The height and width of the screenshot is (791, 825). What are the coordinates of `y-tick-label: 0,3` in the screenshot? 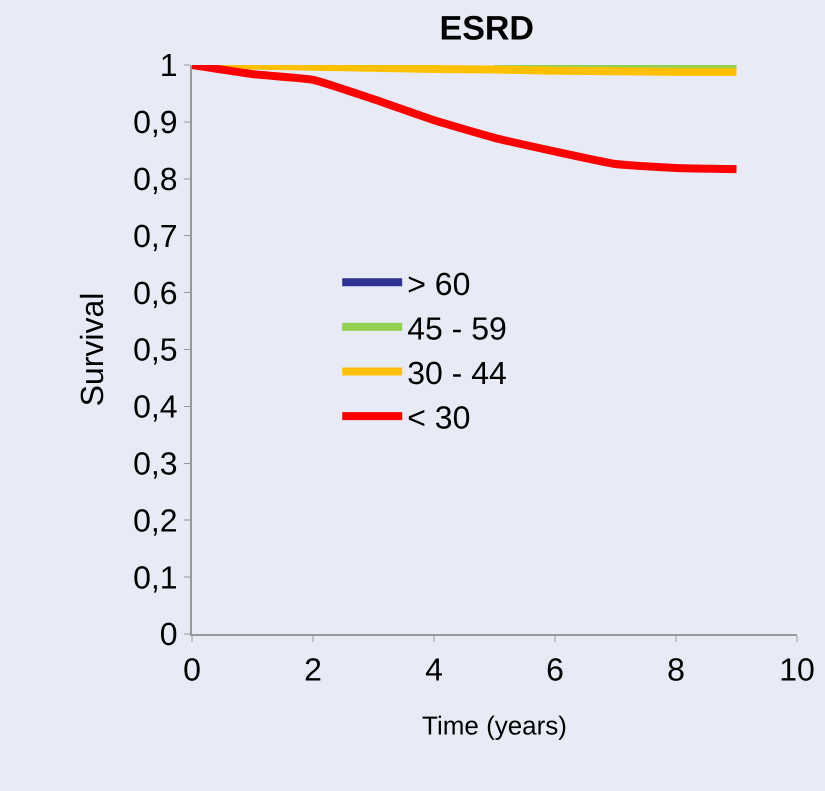 It's located at (155, 464).